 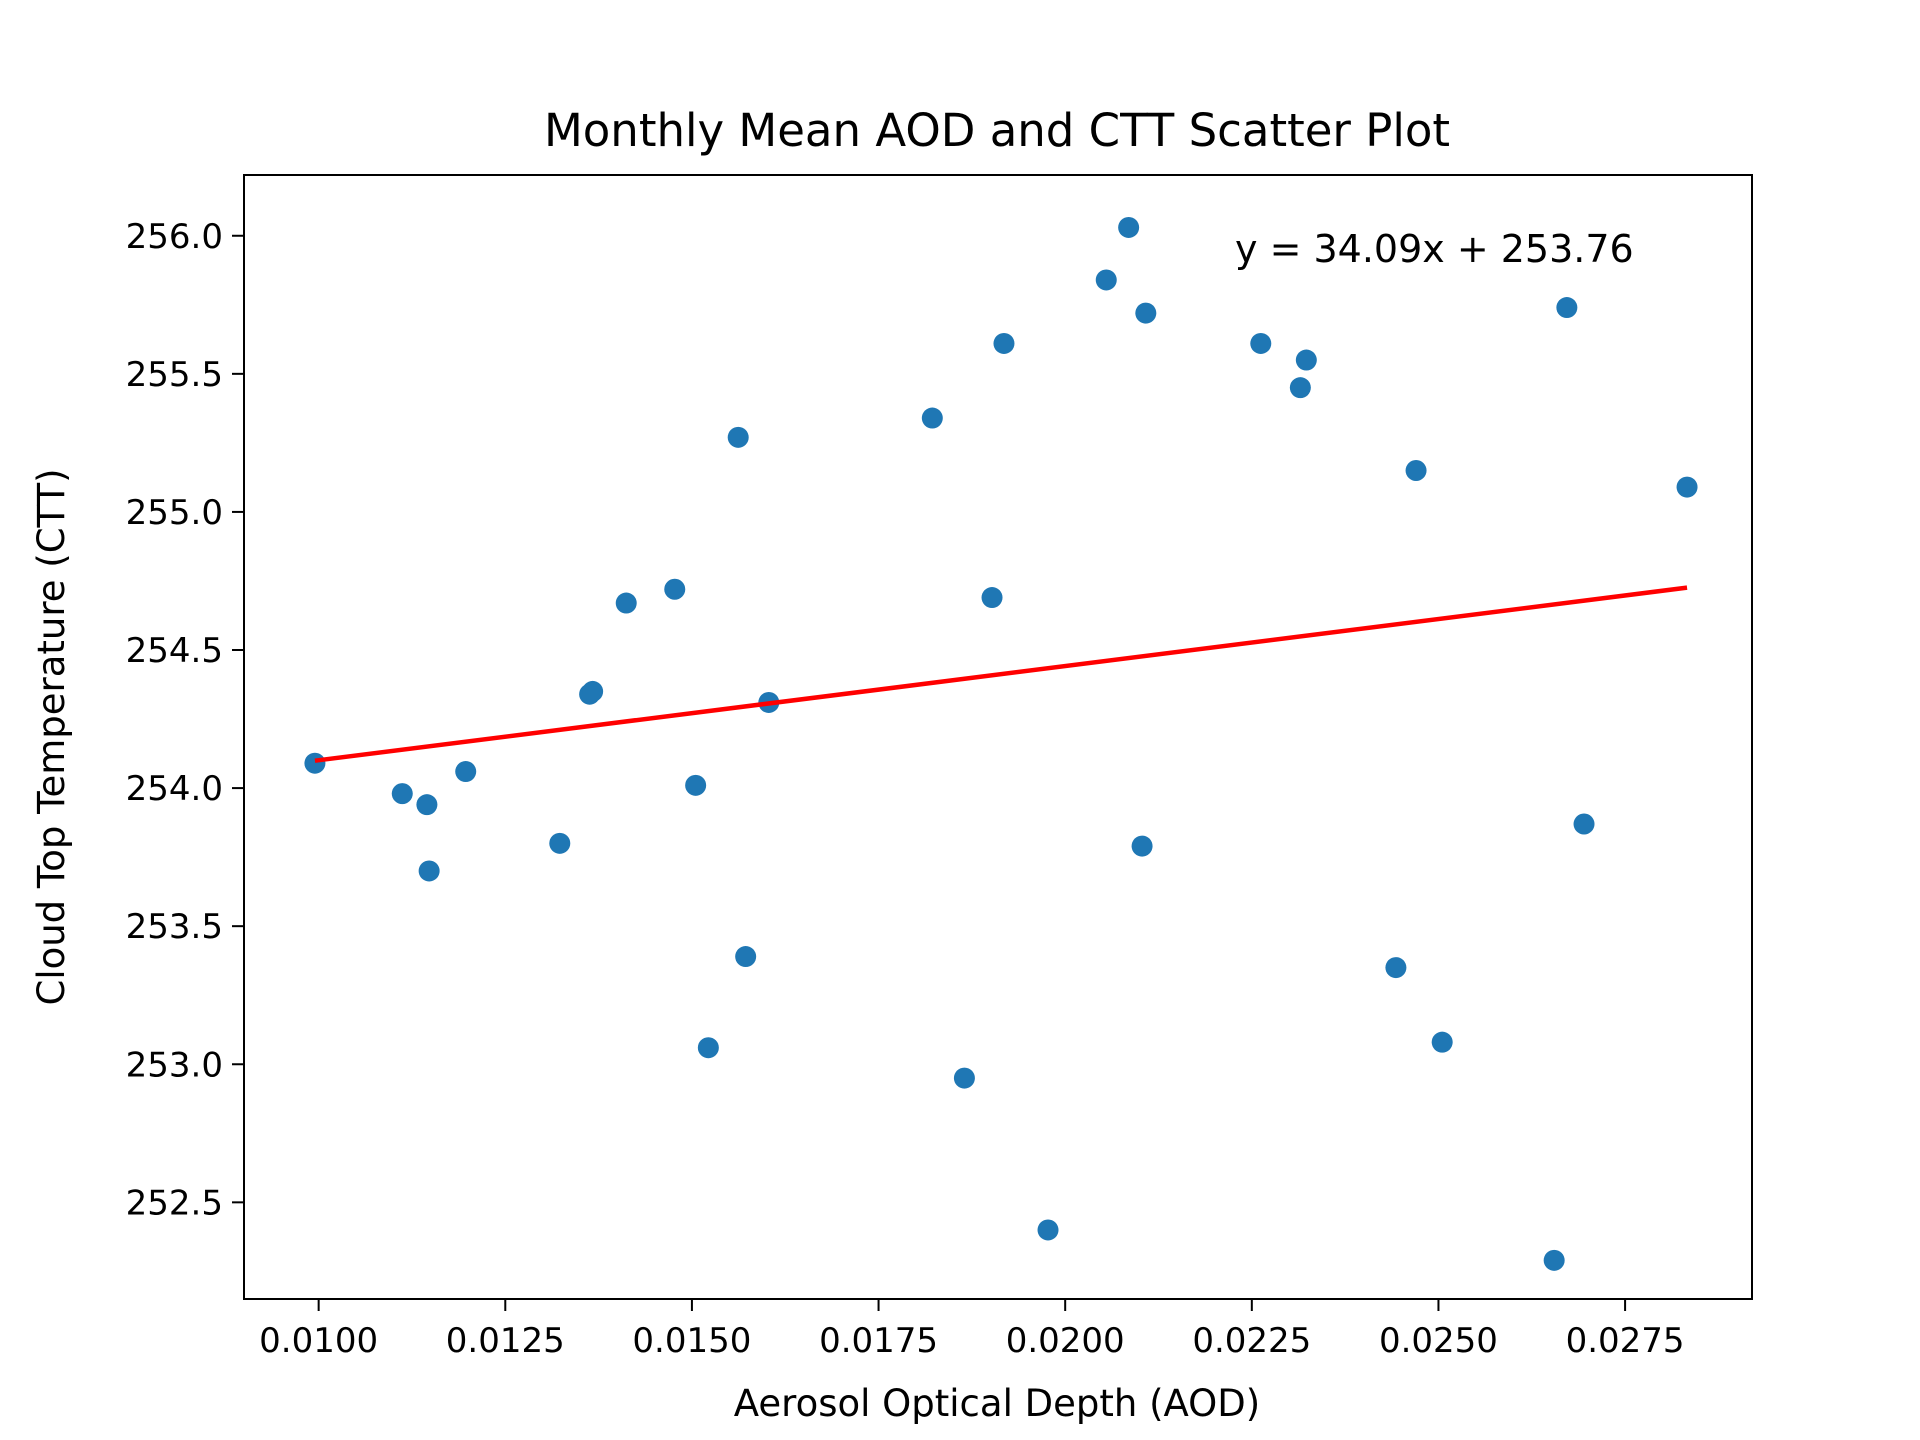 I want to click on x-axis-label: Aerosol Optical Depth (AOD), so click(x=997, y=1403).